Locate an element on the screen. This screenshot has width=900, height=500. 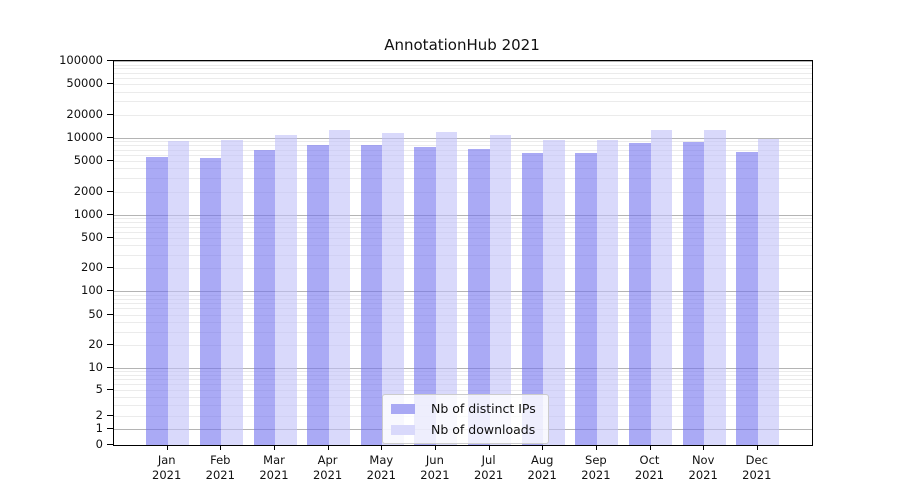
bar-downloads-jan is located at coordinates (178, 293).